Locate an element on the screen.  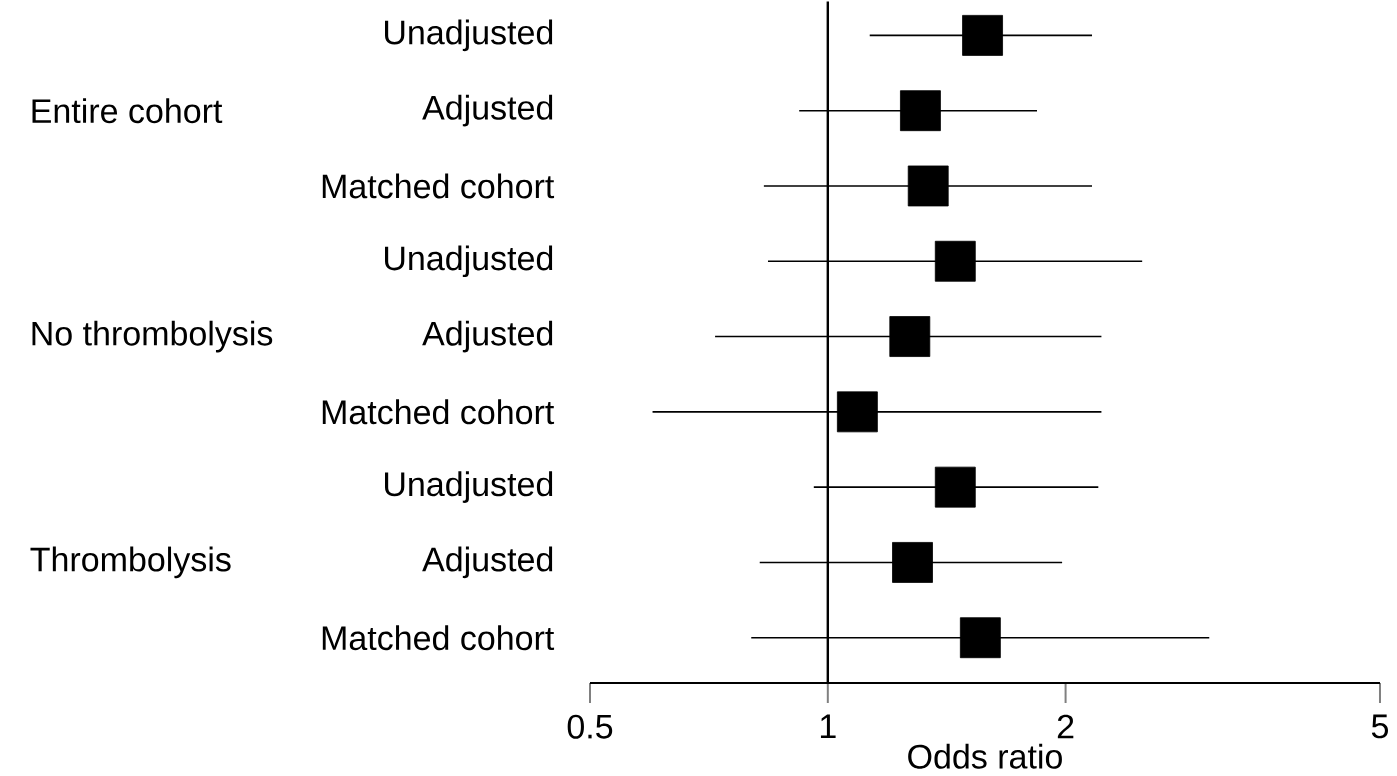
x-tick-label: 5 is located at coordinates (1379, 726).